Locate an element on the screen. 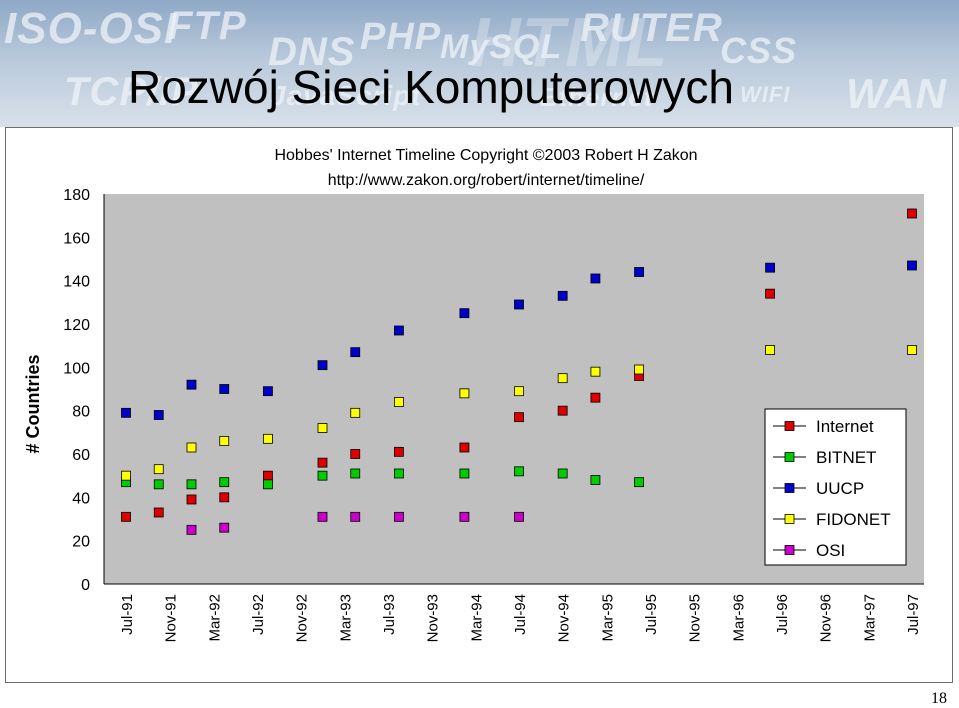 Image resolution: width=959 pixels, height=708 pixels. banner-word: PHP is located at coordinates (401, 37).